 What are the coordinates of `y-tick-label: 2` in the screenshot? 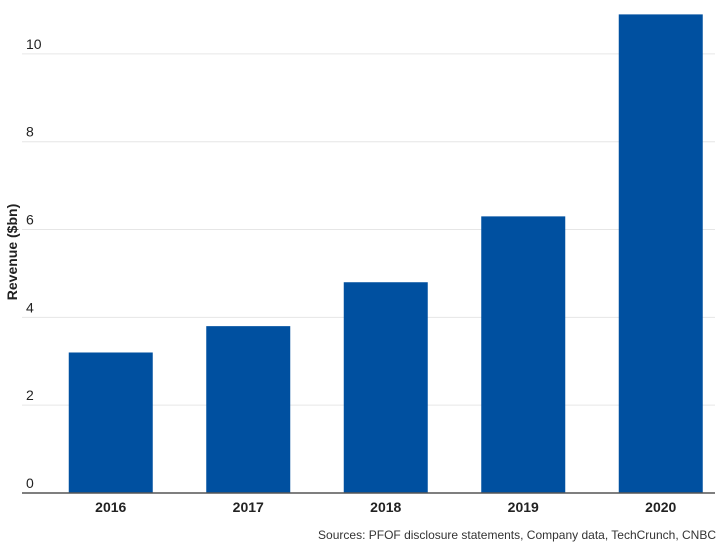 It's located at (30, 395).